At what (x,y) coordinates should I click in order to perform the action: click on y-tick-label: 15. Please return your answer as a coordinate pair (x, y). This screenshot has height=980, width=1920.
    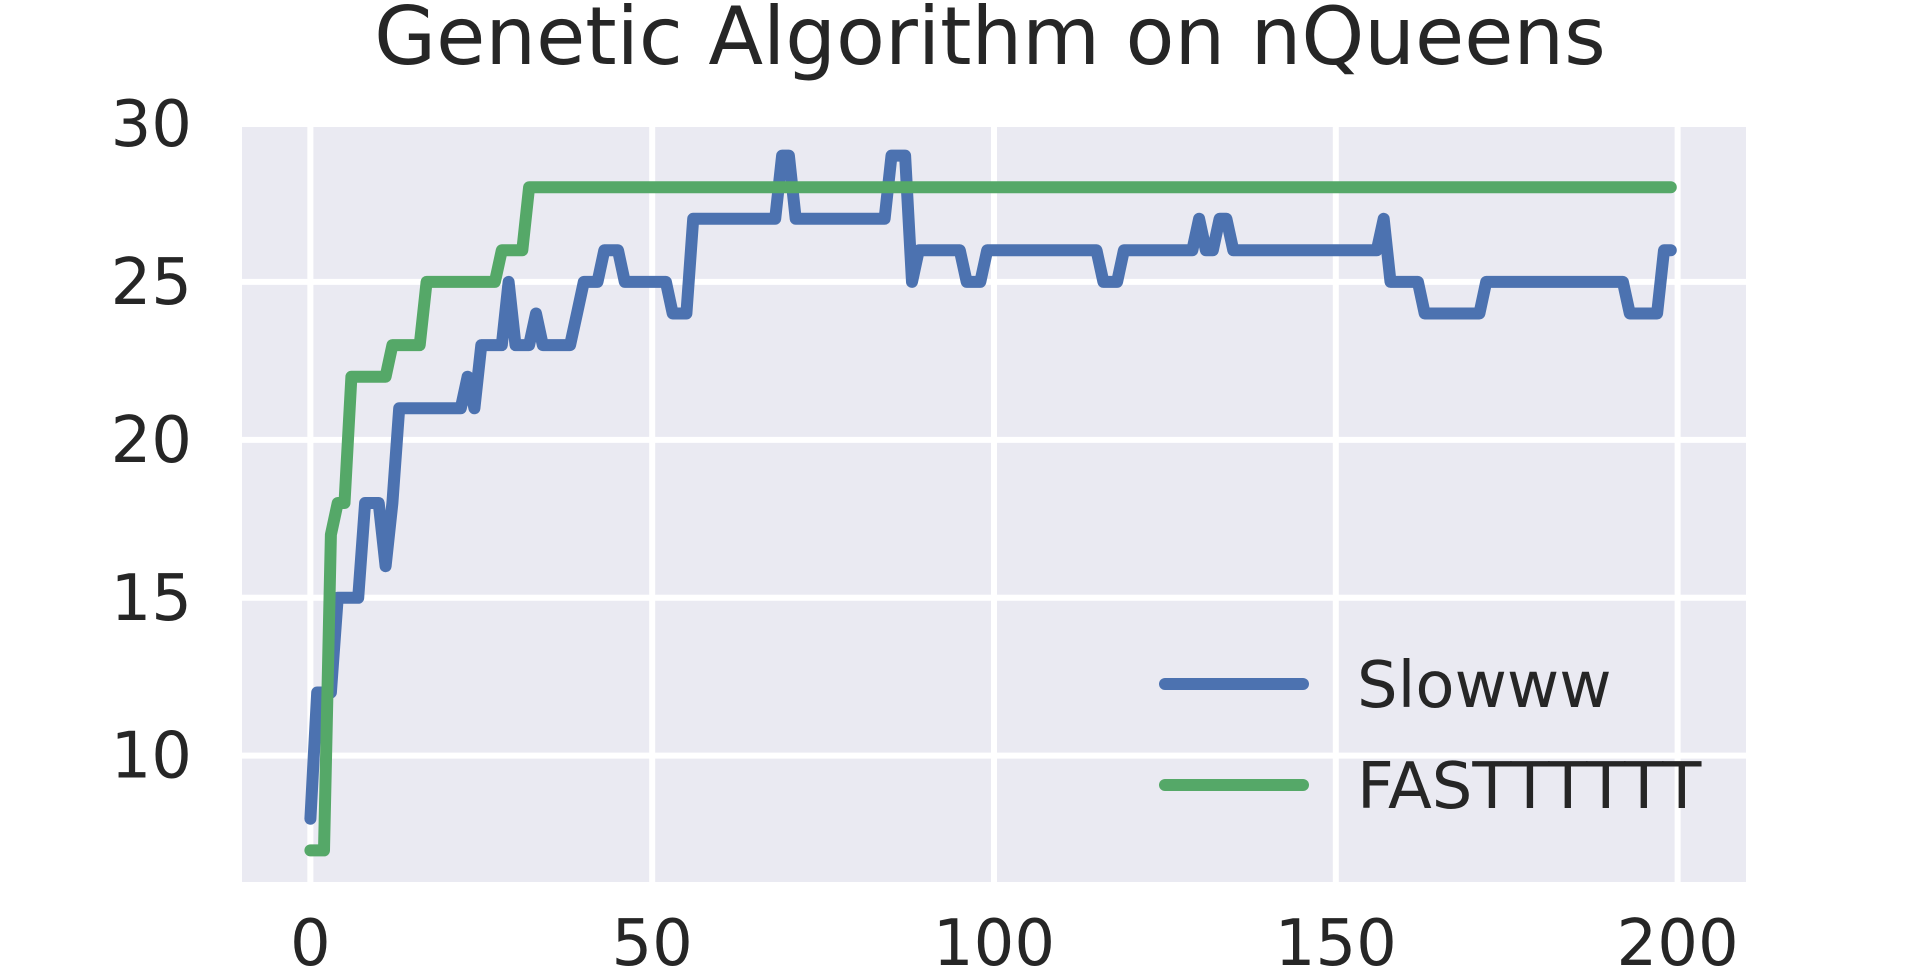
    Looking at the image, I should click on (151, 599).